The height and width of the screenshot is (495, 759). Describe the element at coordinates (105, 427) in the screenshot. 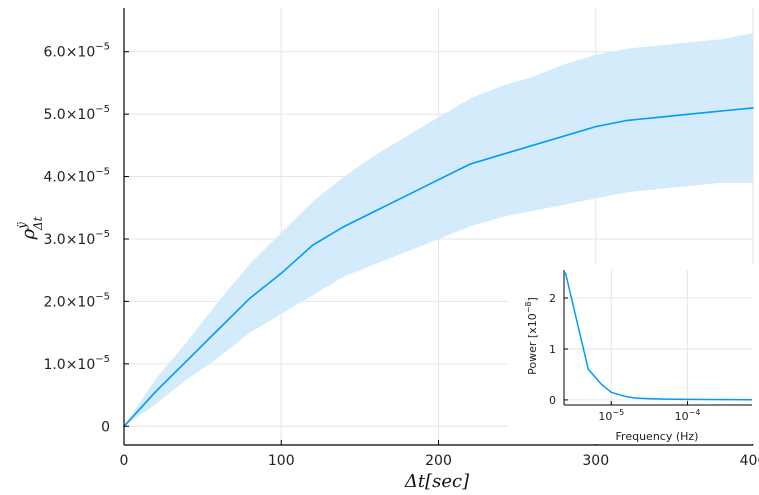

I see `y-tick-label: 0` at that location.